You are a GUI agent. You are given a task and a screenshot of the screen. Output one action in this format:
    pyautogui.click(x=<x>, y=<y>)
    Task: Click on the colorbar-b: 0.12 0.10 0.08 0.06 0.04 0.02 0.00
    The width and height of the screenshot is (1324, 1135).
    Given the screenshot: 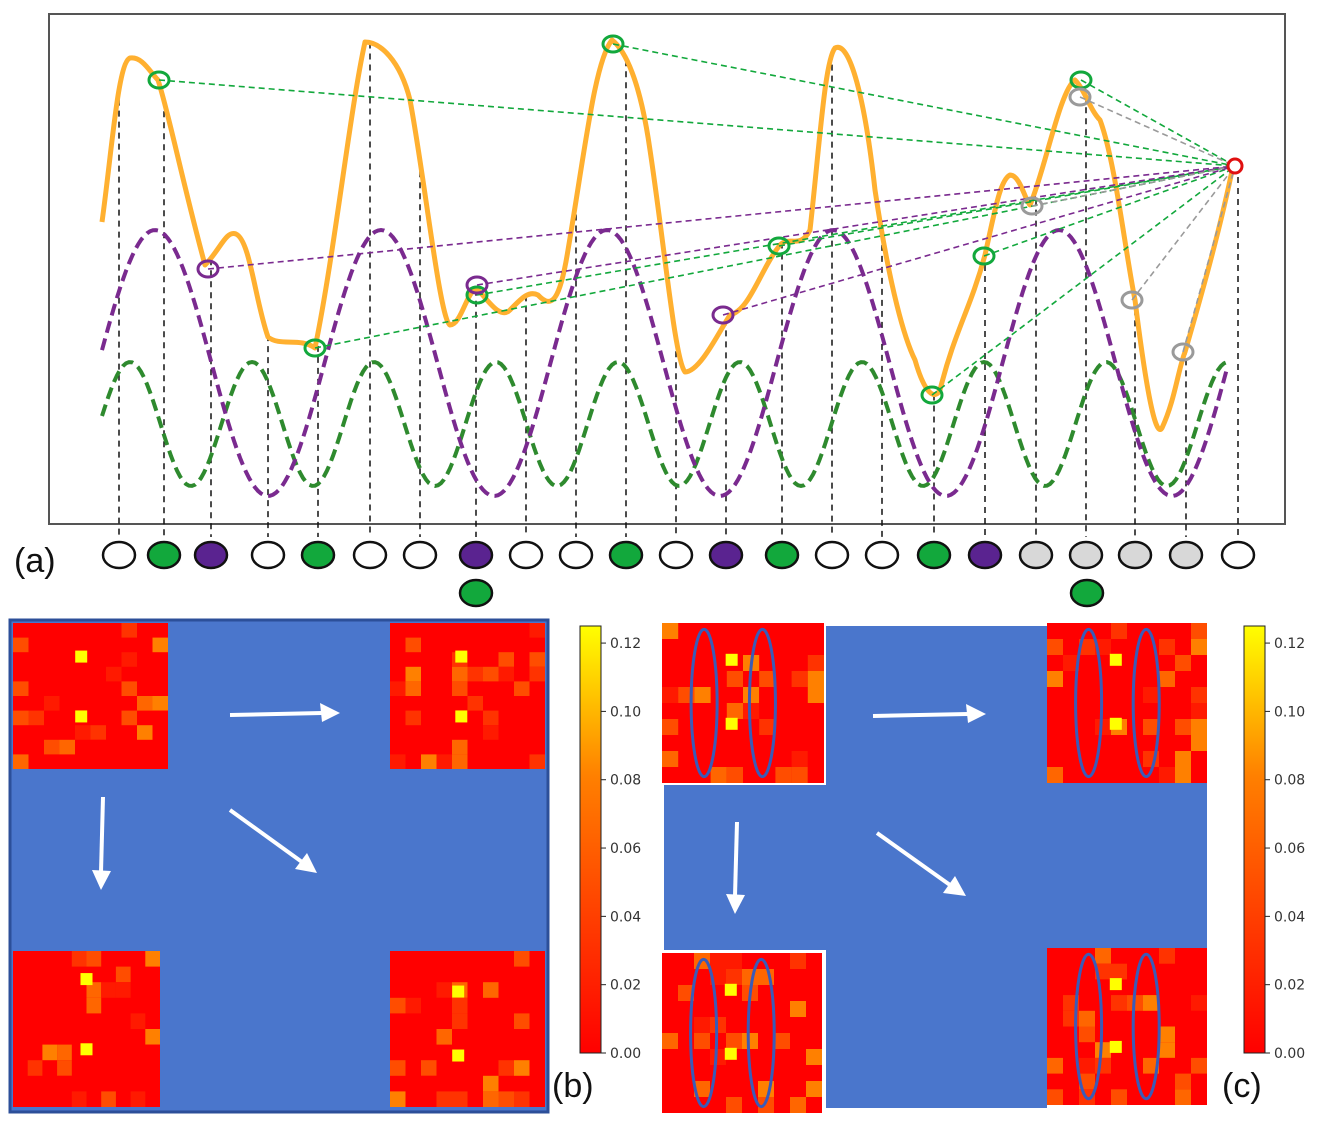 What is the action you would take?
    pyautogui.click(x=610, y=843)
    